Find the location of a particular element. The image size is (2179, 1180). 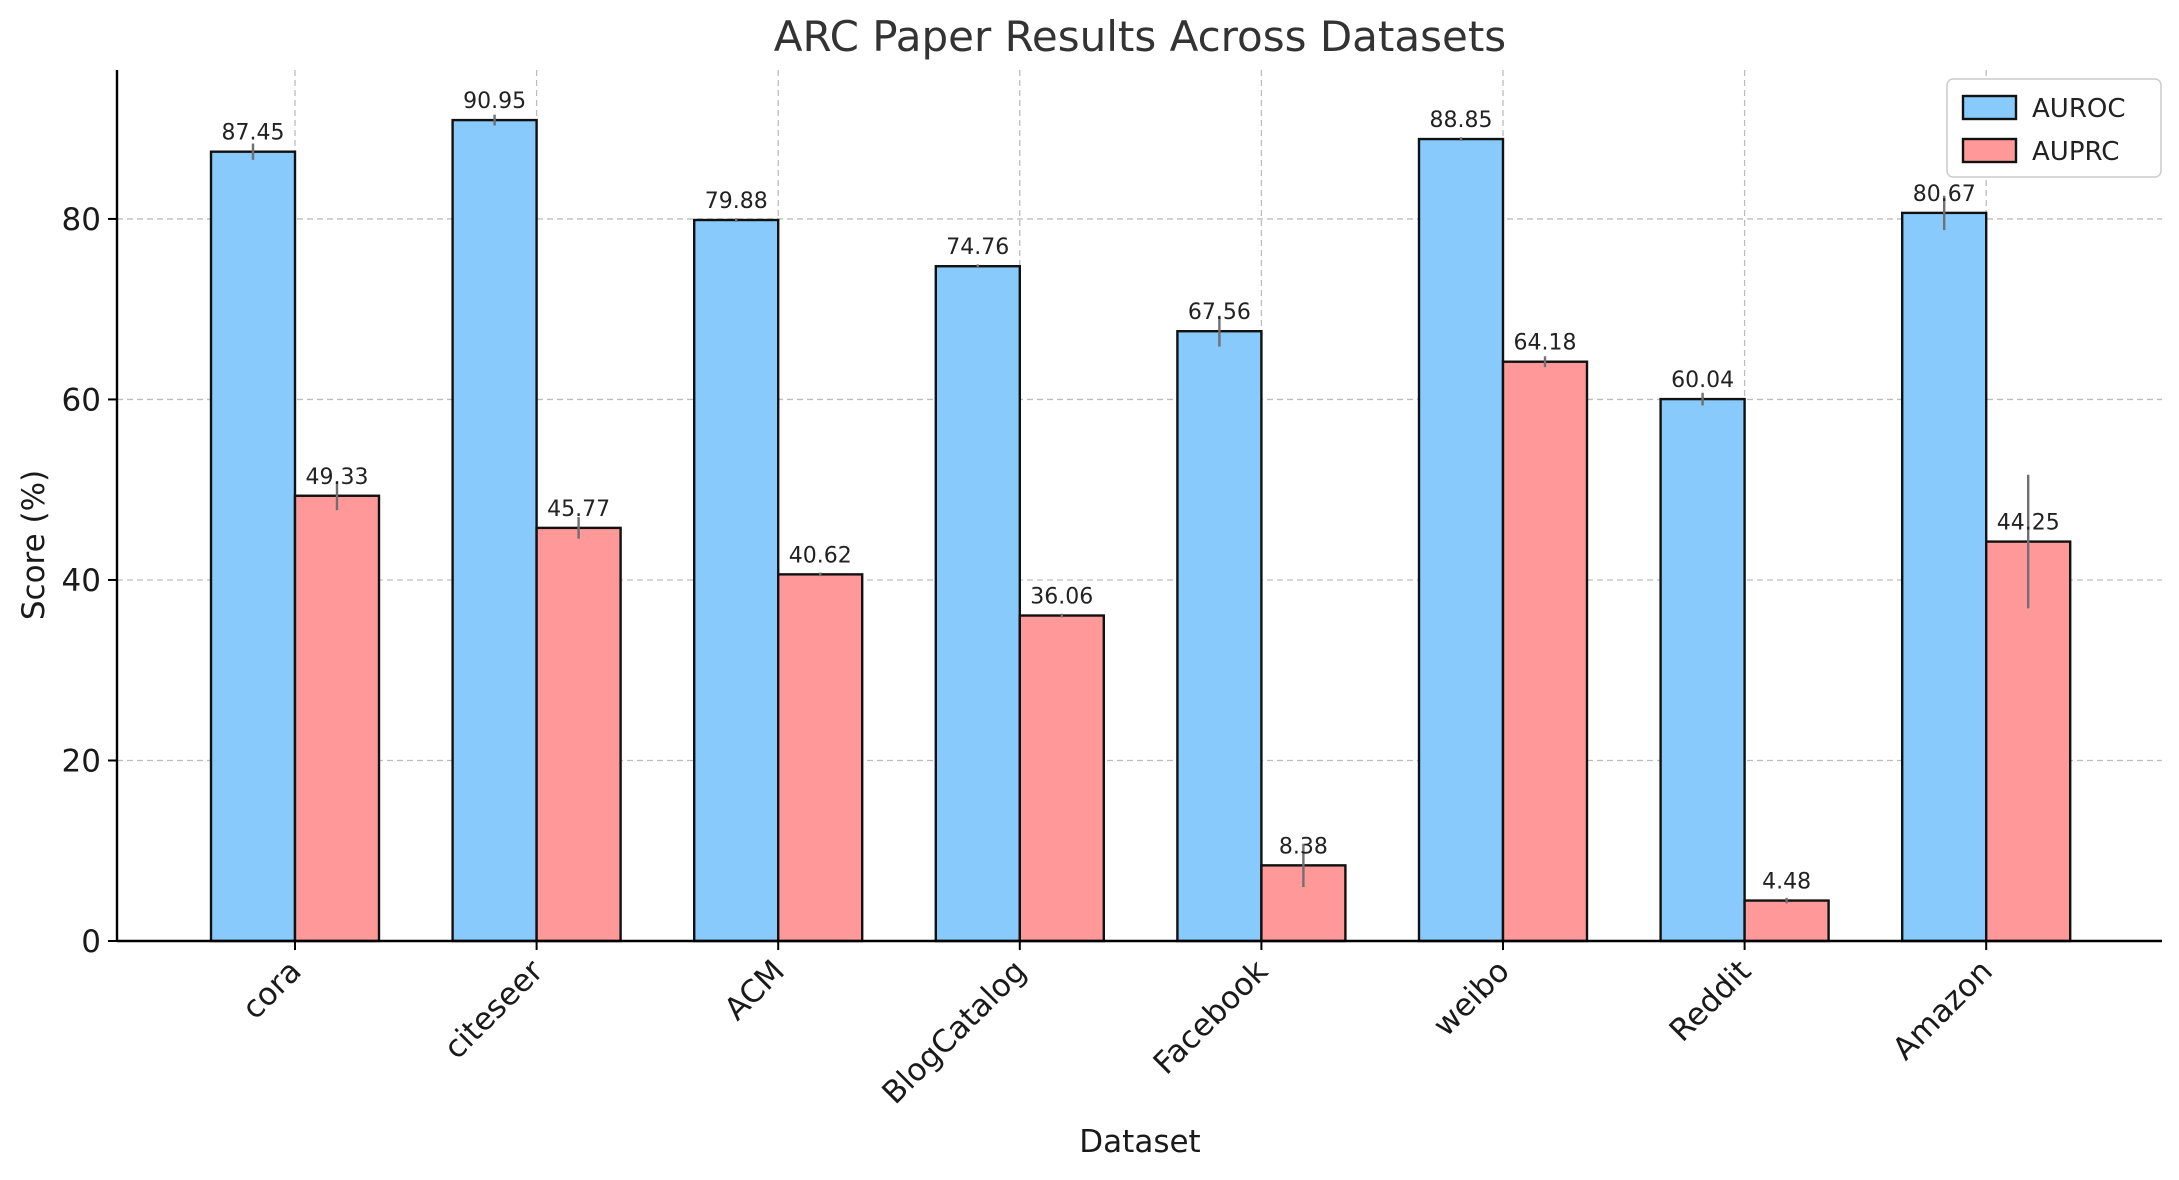

bar-auroc-facebook is located at coordinates (1219, 636).